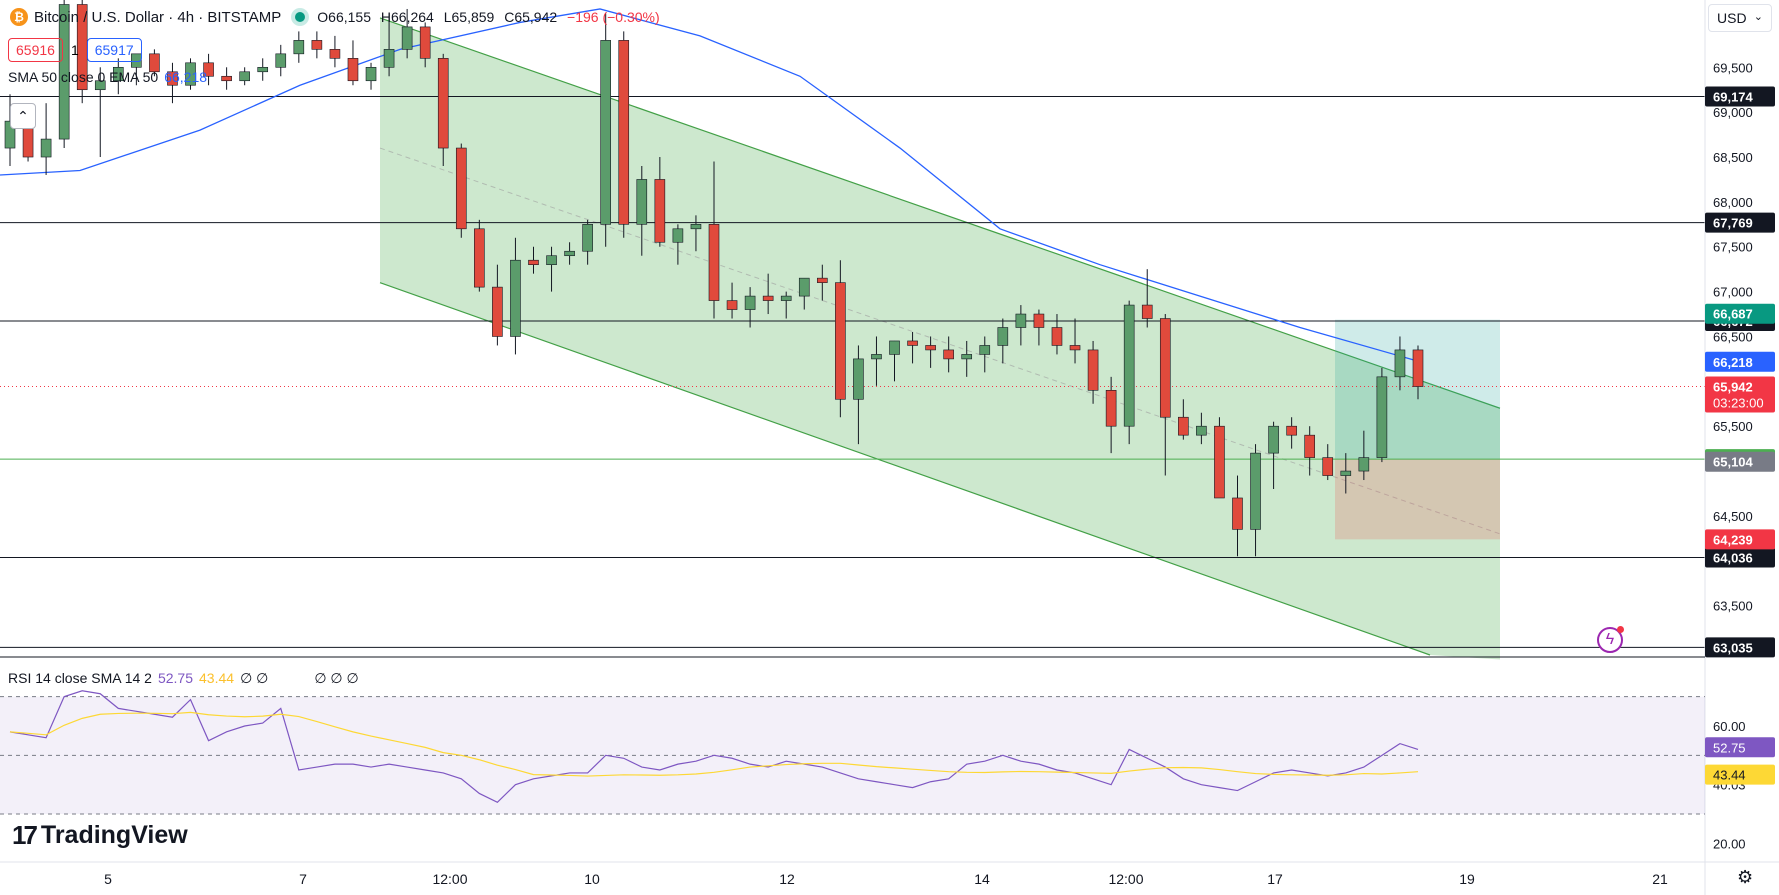 This screenshot has height=895, width=1779. Describe the element at coordinates (108, 879) in the screenshot. I see `time-tick-label: 5` at that location.